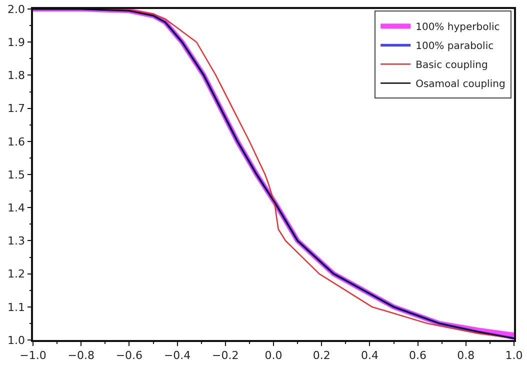 The image size is (527, 373). What do you see at coordinates (17, 340) in the screenshot?
I see `y-tick-label: 1.0` at bounding box center [17, 340].